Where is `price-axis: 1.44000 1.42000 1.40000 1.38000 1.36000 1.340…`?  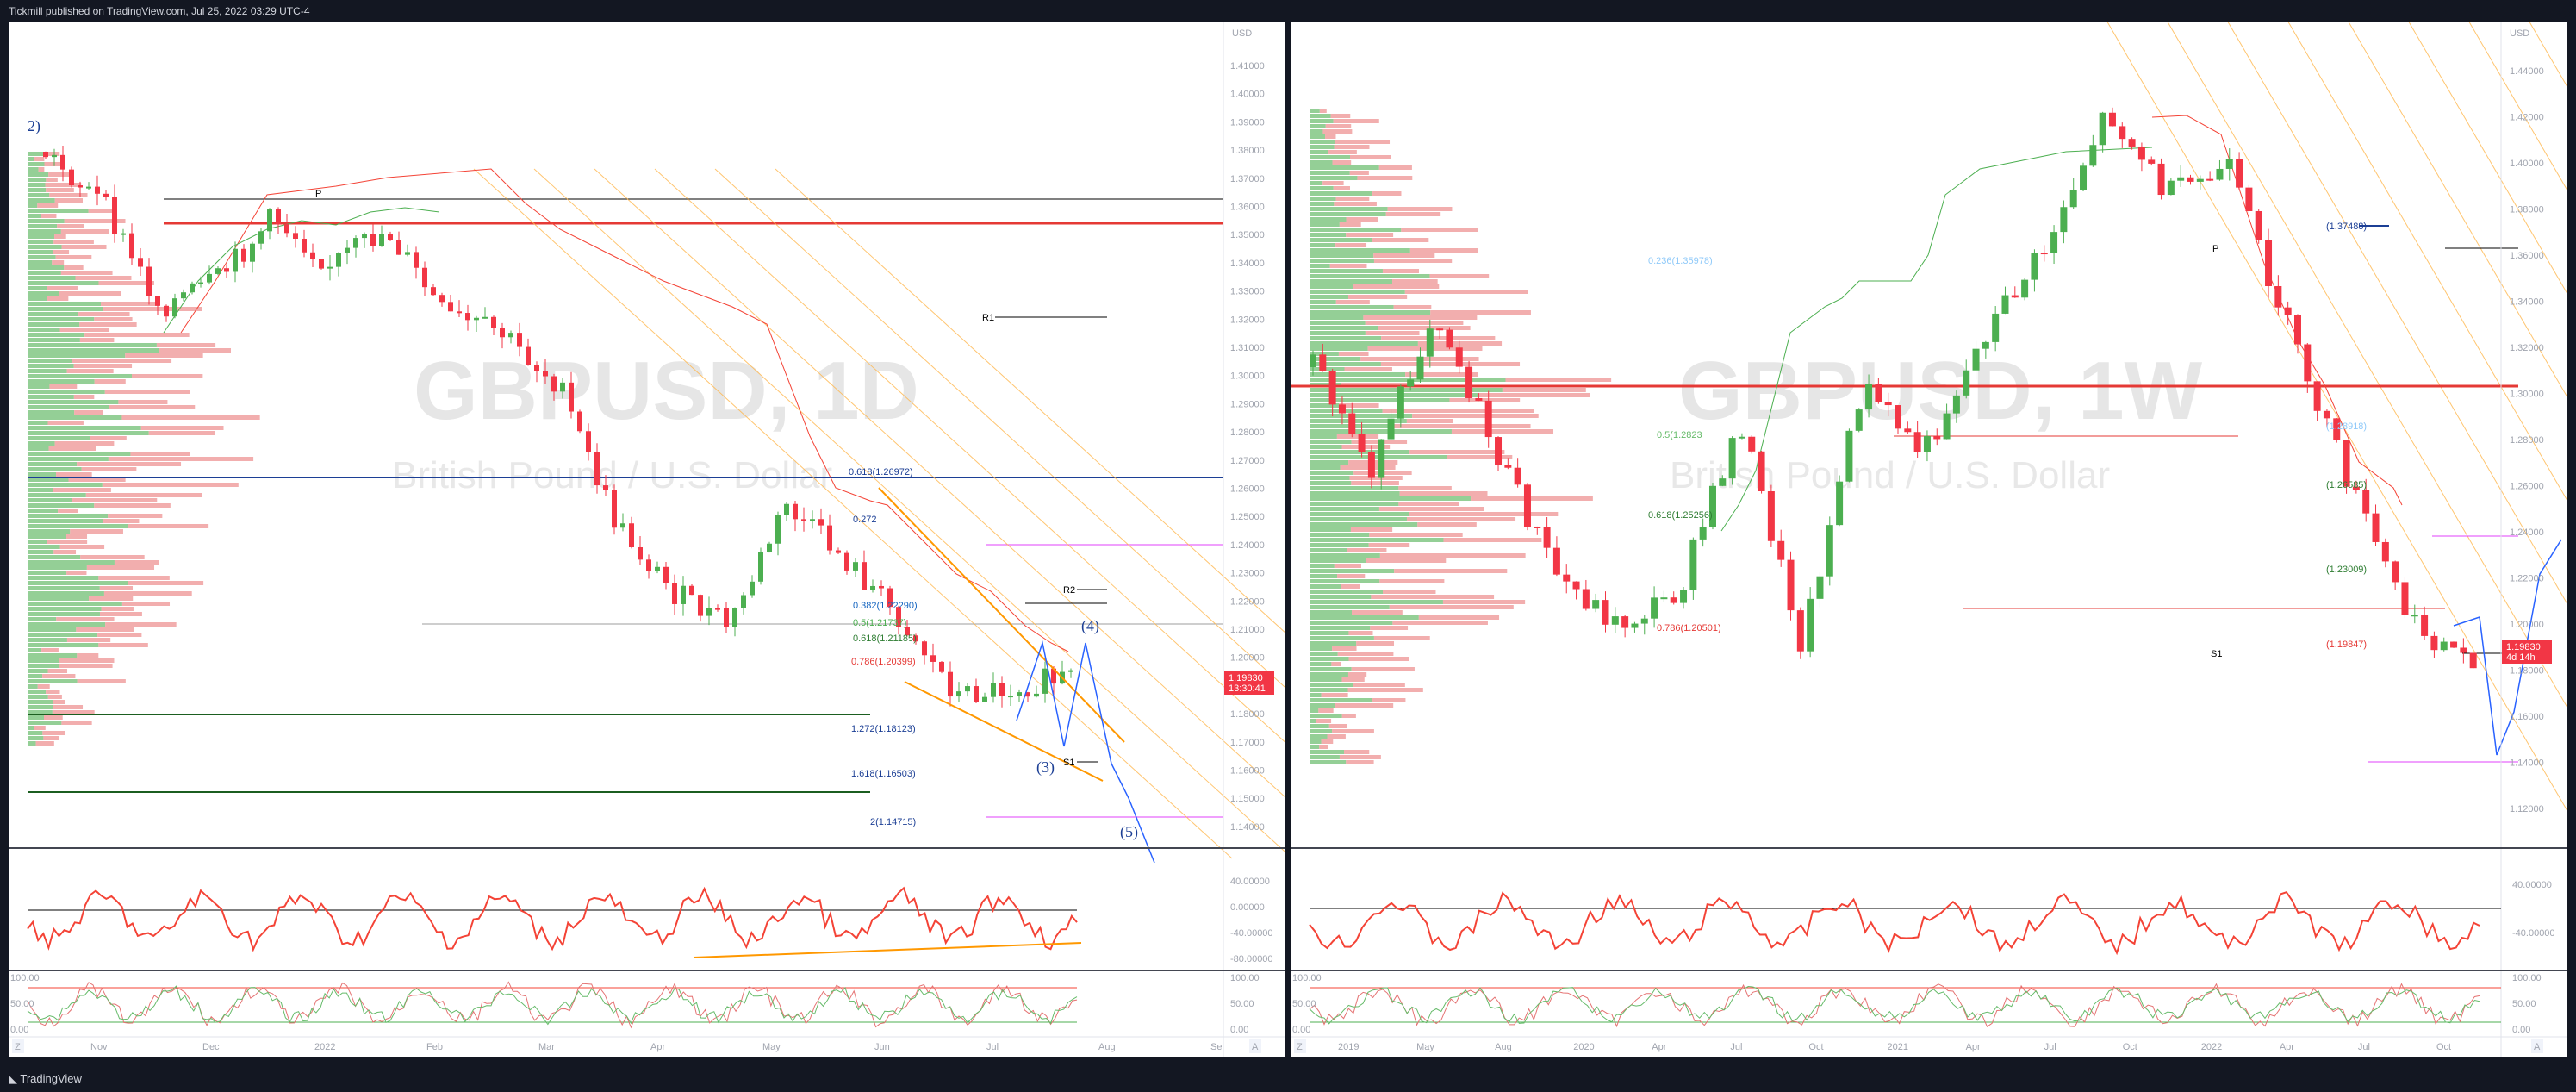 price-axis: 1.44000 1.42000 1.40000 1.38000 1.36000 1.340… is located at coordinates (2527, 440).